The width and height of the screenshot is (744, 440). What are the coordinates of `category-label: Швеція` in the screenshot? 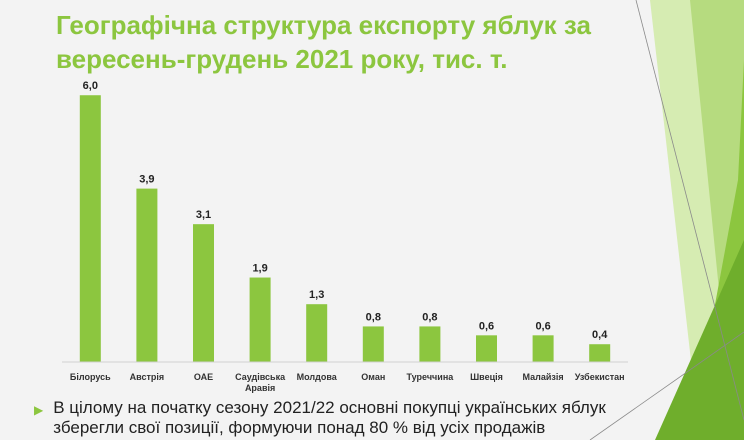 It's located at (486, 377).